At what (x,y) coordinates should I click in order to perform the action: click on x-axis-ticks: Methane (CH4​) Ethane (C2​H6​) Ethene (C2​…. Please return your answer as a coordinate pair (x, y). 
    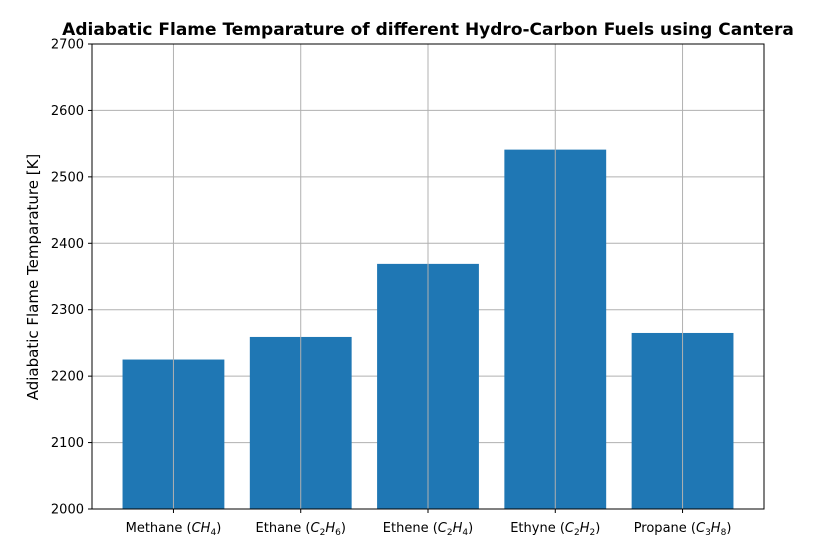
    Looking at the image, I should click on (429, 523).